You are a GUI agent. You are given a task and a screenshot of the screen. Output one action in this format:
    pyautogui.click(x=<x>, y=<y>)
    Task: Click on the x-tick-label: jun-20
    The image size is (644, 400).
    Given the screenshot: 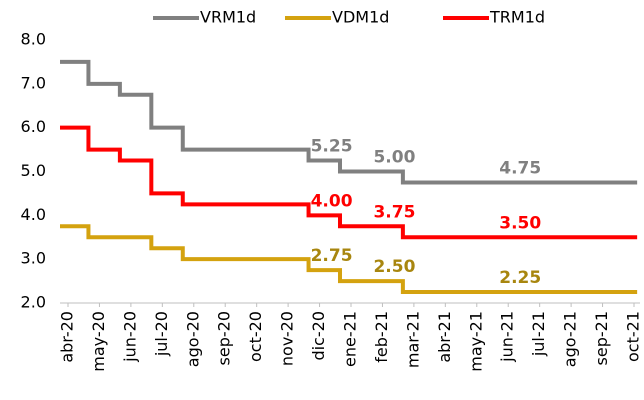 What is the action you would take?
    pyautogui.click(x=129, y=337)
    